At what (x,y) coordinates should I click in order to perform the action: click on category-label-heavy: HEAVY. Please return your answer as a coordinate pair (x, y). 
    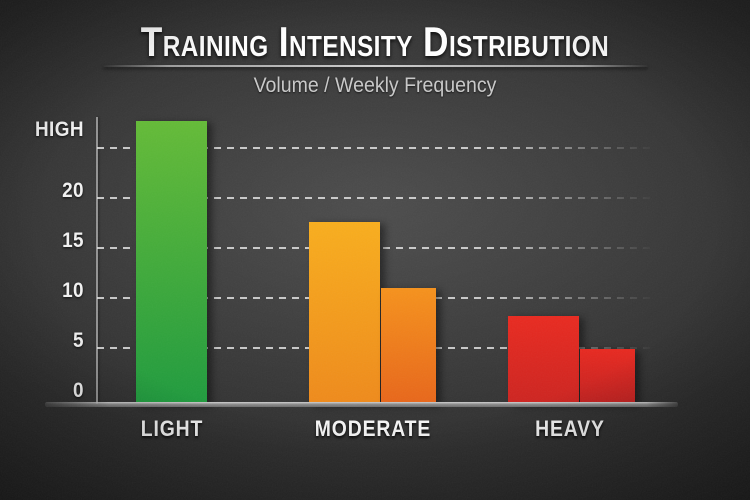
    Looking at the image, I should click on (570, 428).